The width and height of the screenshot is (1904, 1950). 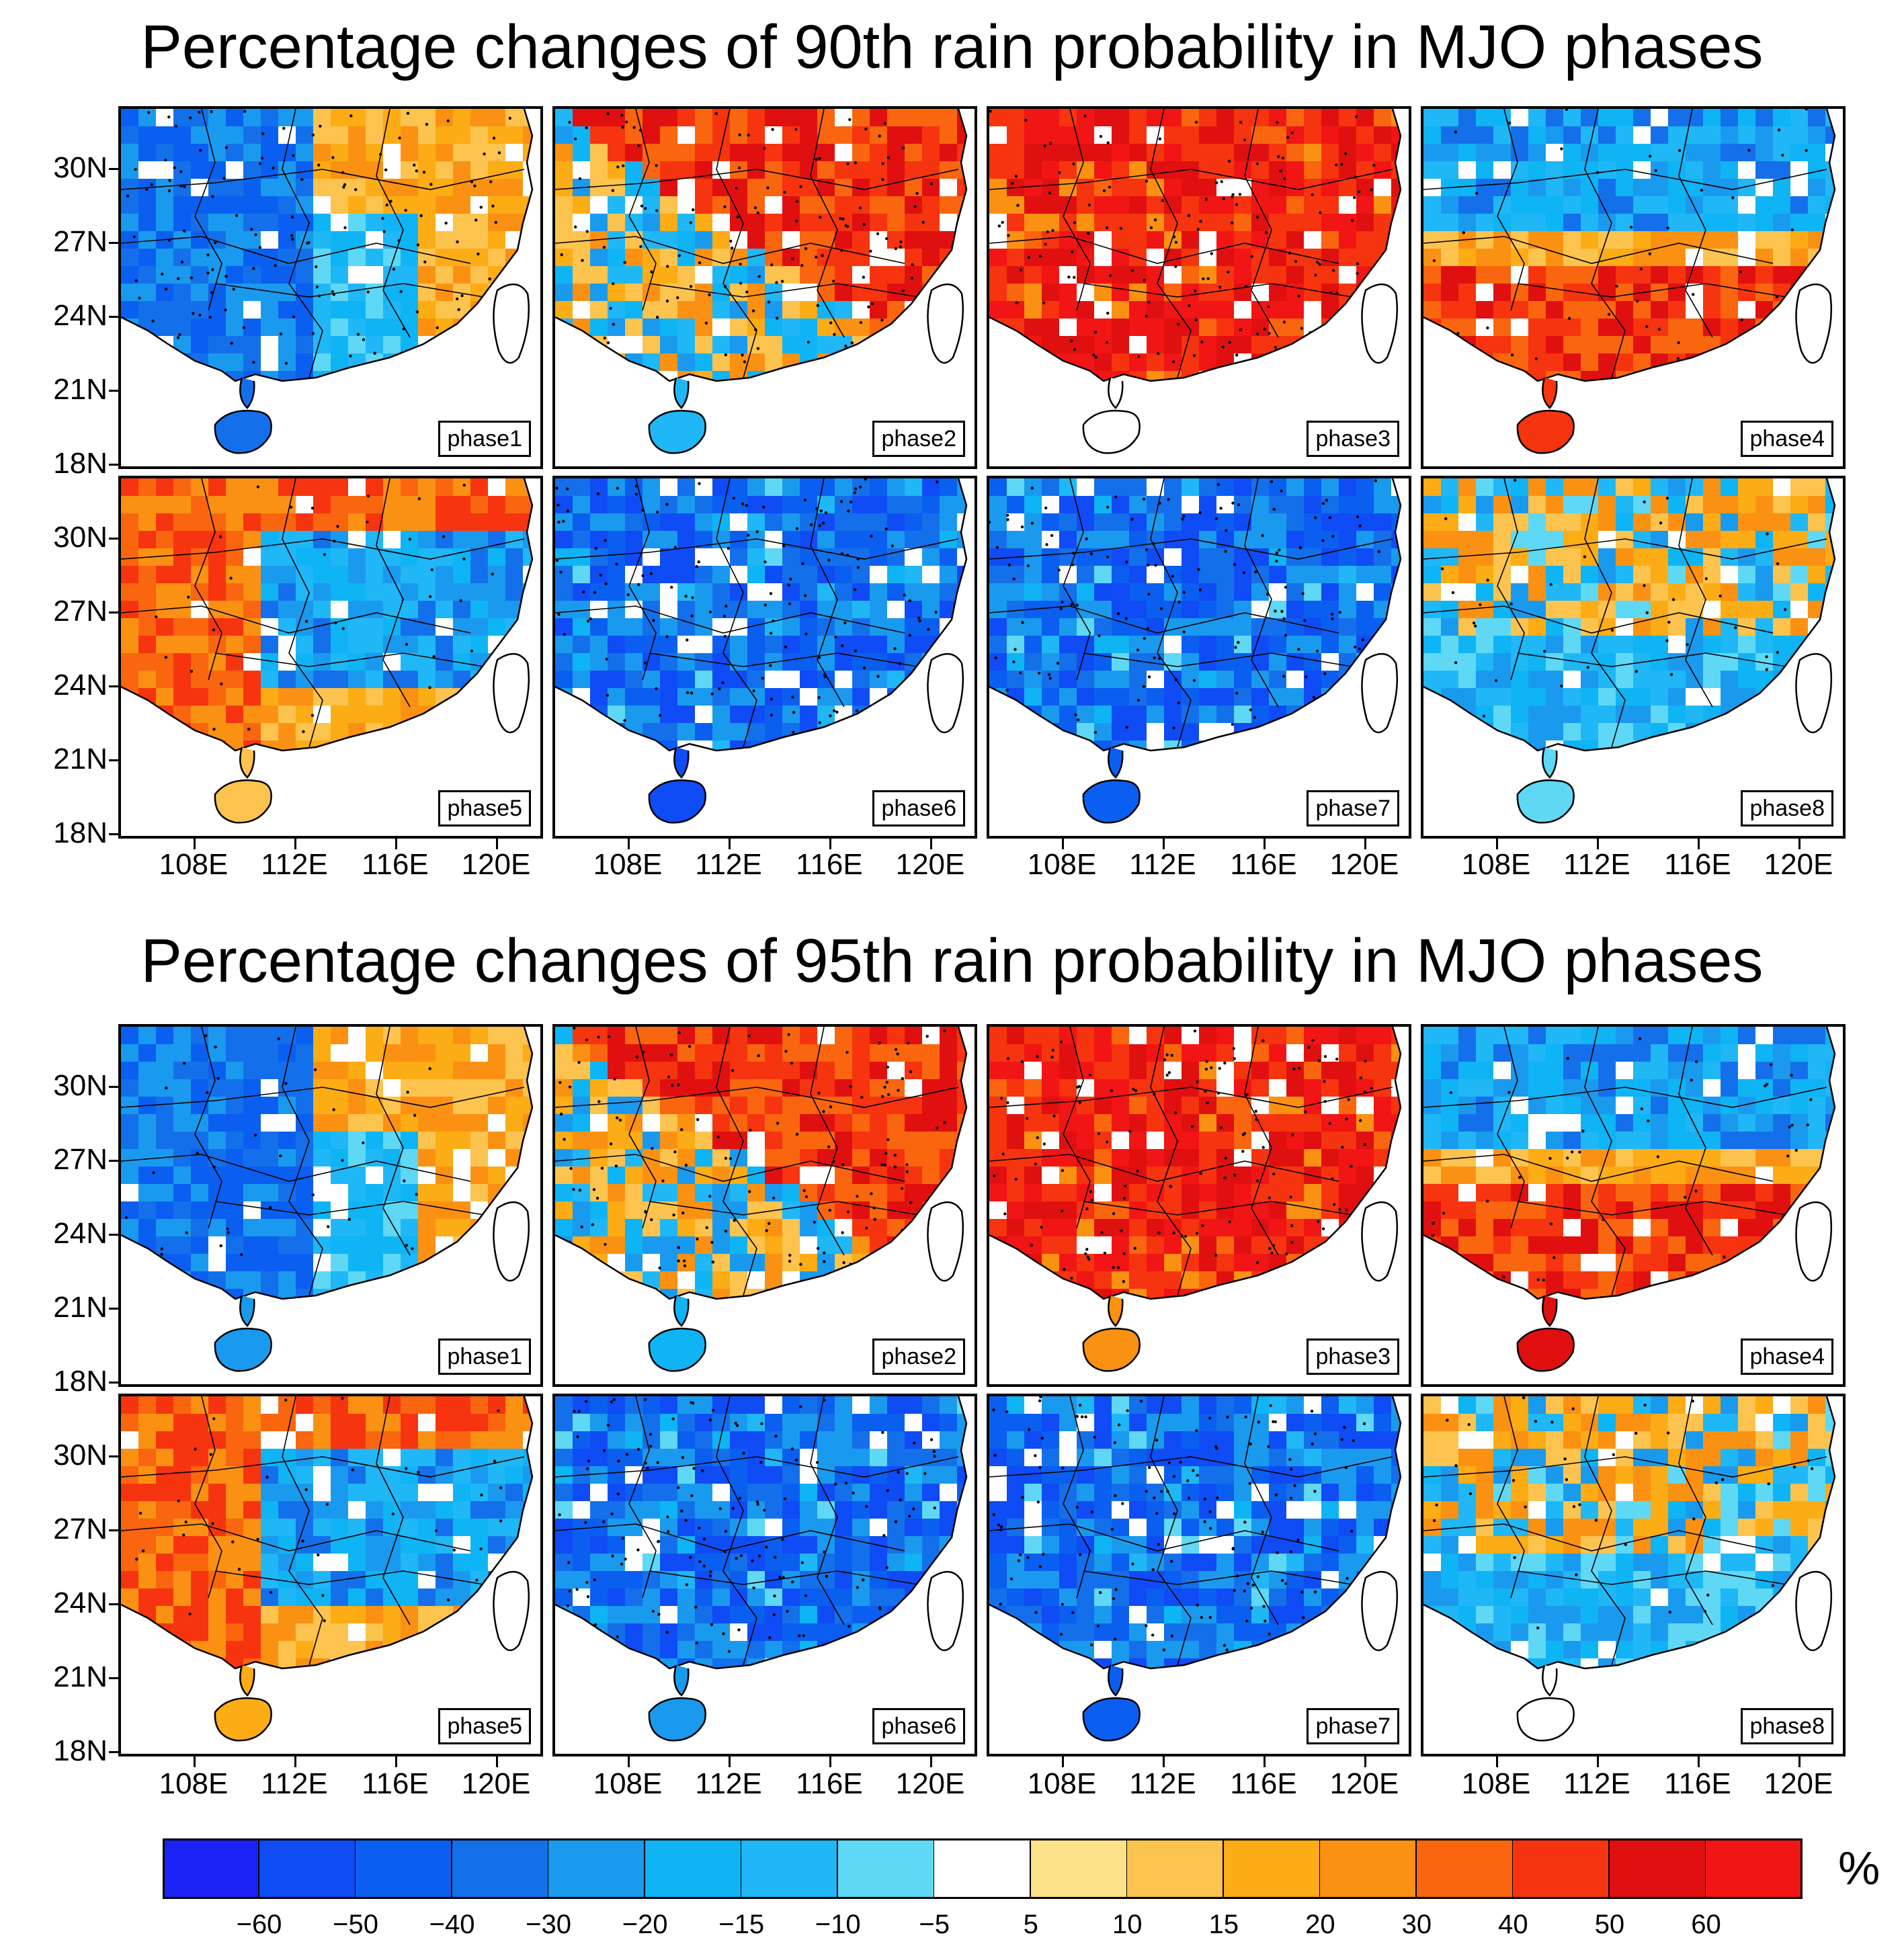 What do you see at coordinates (1596, 865) in the screenshot?
I see `lon-label: 112E` at bounding box center [1596, 865].